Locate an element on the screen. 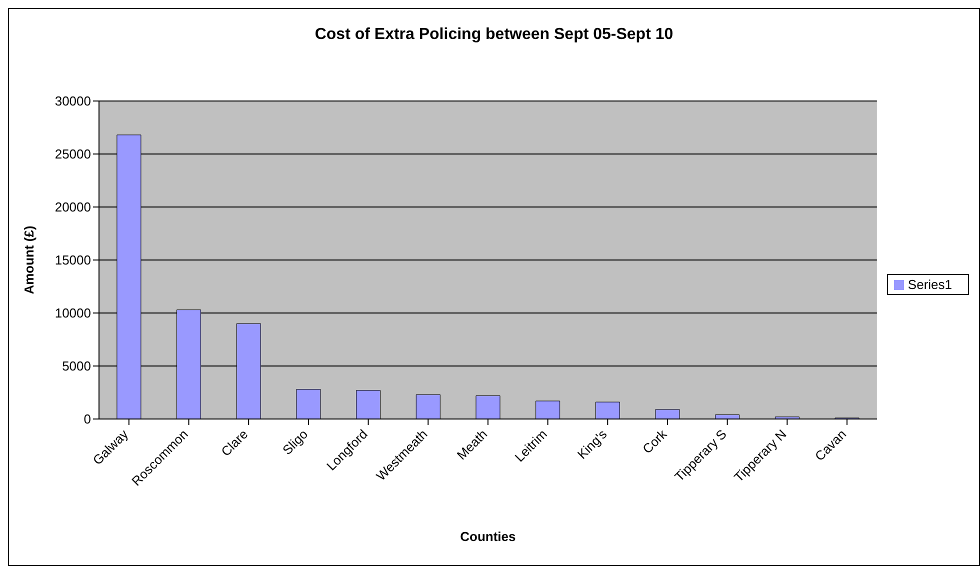  x-axis-title: Counties is located at coordinates (488, 536).